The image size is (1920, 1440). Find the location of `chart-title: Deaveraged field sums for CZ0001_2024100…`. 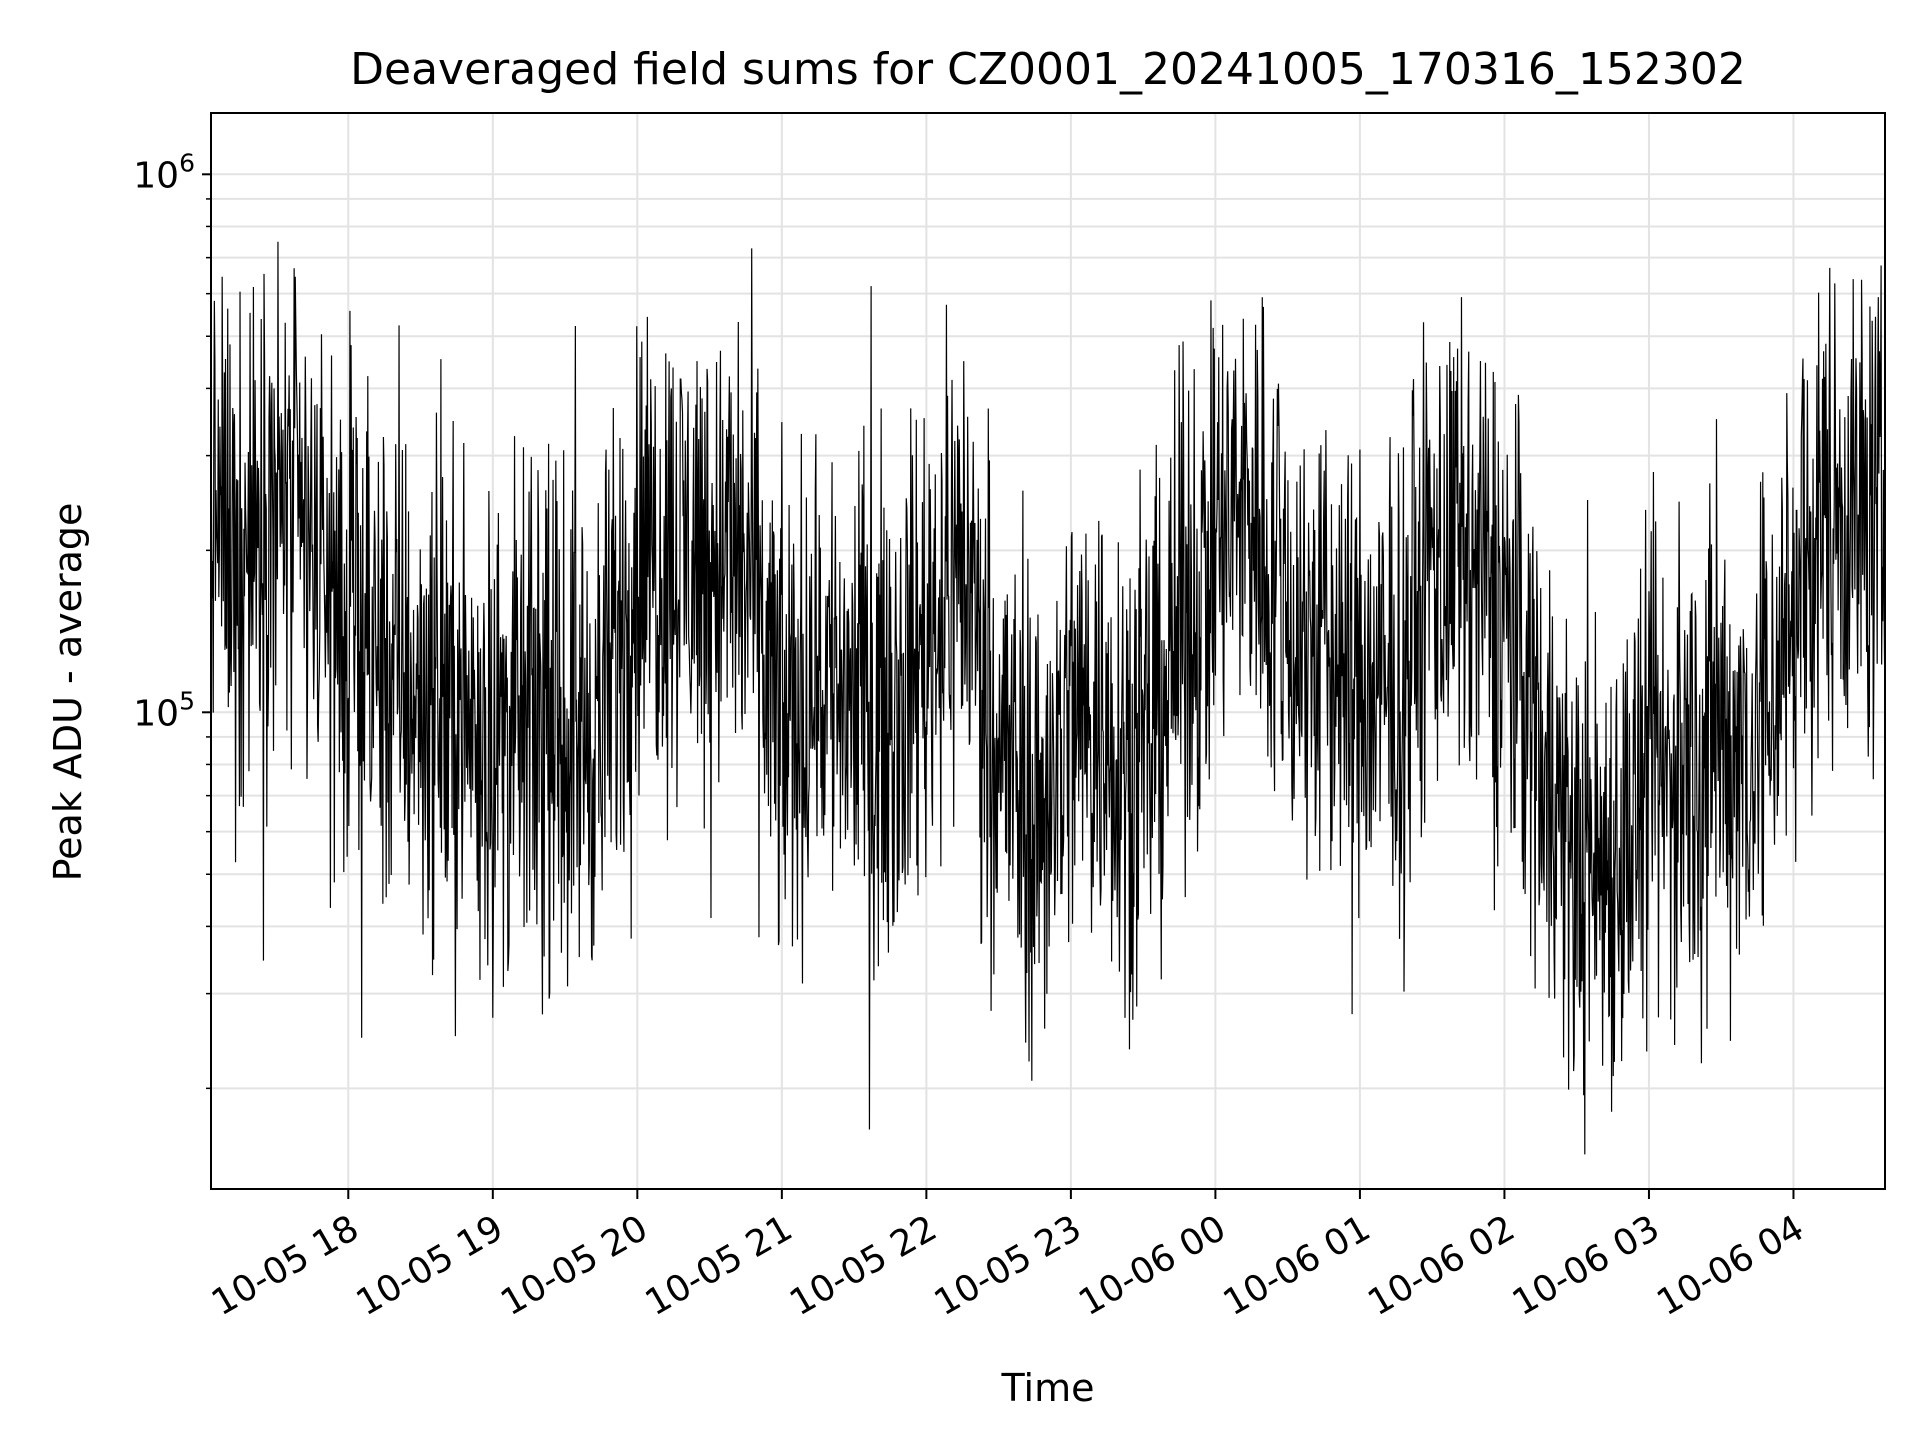

chart-title: Deaveraged field sums for CZ0001_2024100… is located at coordinates (1048, 69).